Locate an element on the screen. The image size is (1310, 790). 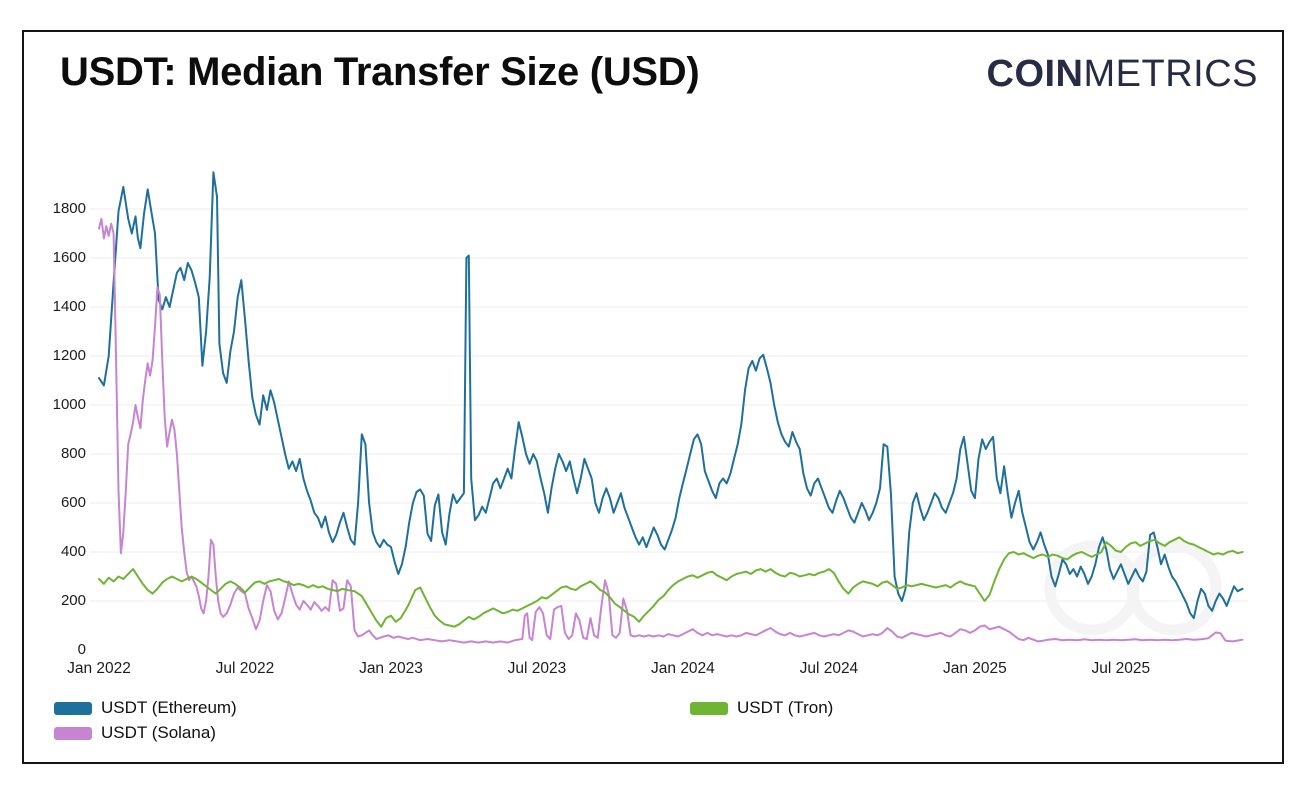
x-tick-label-jul-2023: Jul 2023 is located at coordinates (537, 668).